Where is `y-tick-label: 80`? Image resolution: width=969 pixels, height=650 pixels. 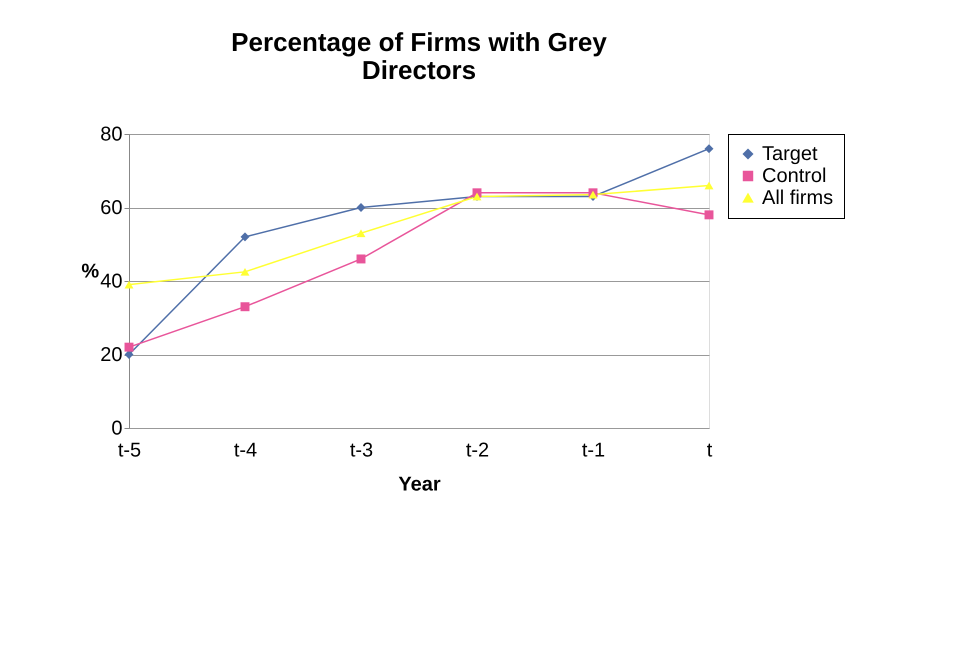 y-tick-label: 80 is located at coordinates (111, 135).